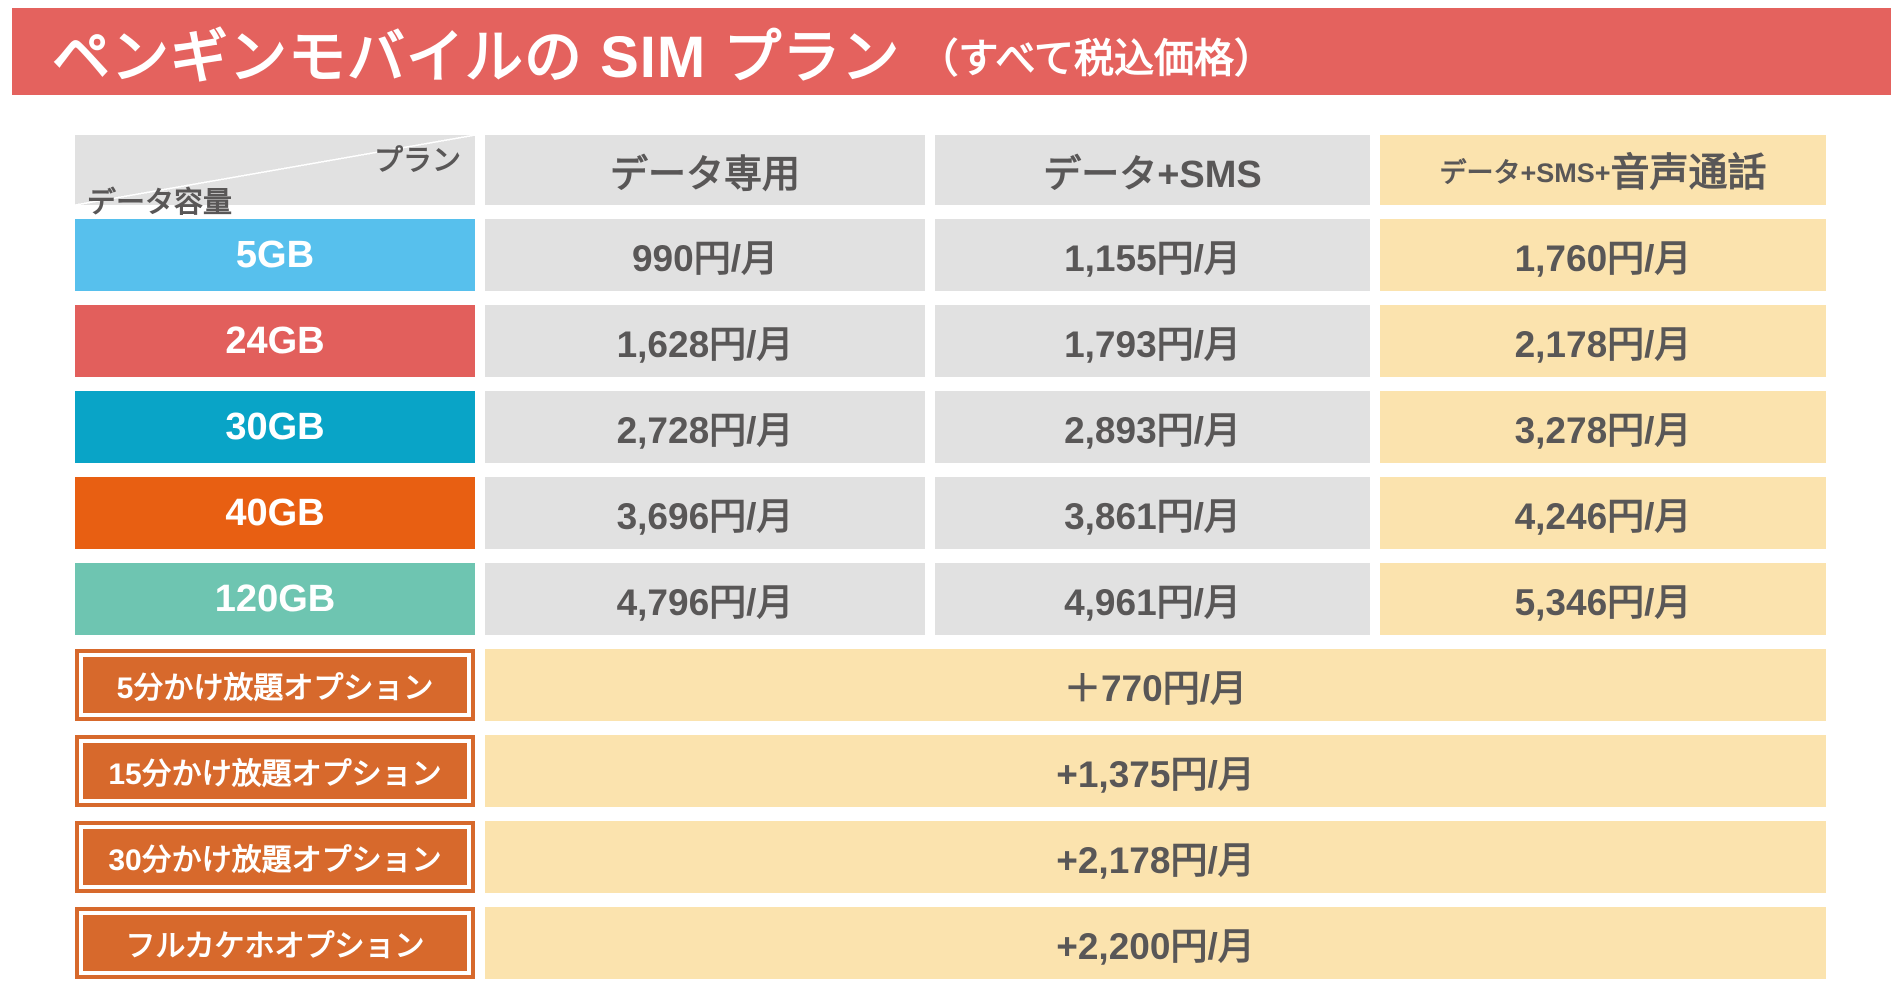 This screenshot has height=996, width=1903. I want to click on title-banner: ペンギンモバイルの SIM プラン （すべて税込価格）, so click(951, 51).